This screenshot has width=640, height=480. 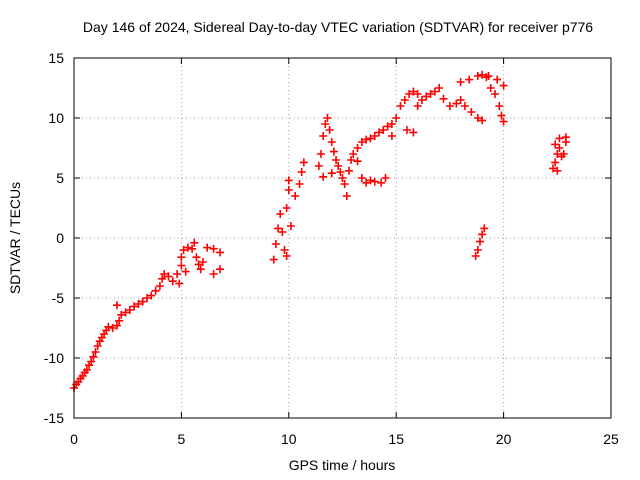 What do you see at coordinates (504, 439) in the screenshot?
I see `x-tick-label: 20` at bounding box center [504, 439].